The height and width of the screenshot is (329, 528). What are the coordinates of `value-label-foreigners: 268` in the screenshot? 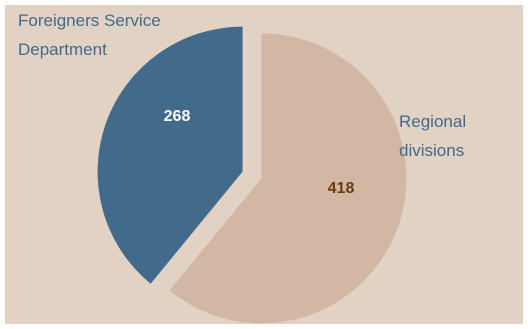 It's located at (177, 116).